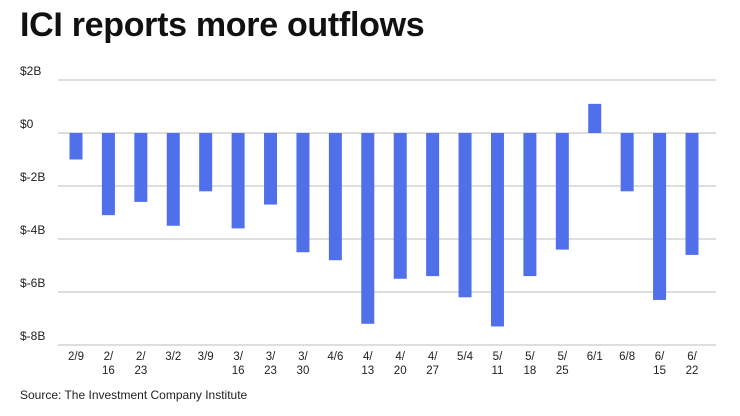 The width and height of the screenshot is (740, 416). I want to click on y-tick-label: $-2B, so click(32, 177).